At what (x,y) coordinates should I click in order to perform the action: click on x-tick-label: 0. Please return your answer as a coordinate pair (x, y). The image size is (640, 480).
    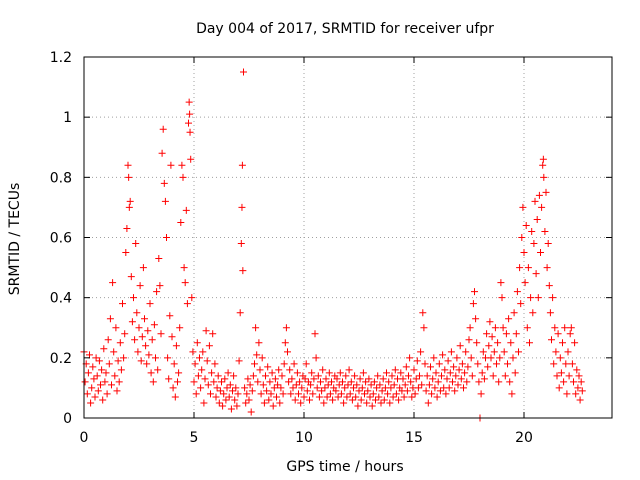
    Looking at the image, I should click on (84, 438).